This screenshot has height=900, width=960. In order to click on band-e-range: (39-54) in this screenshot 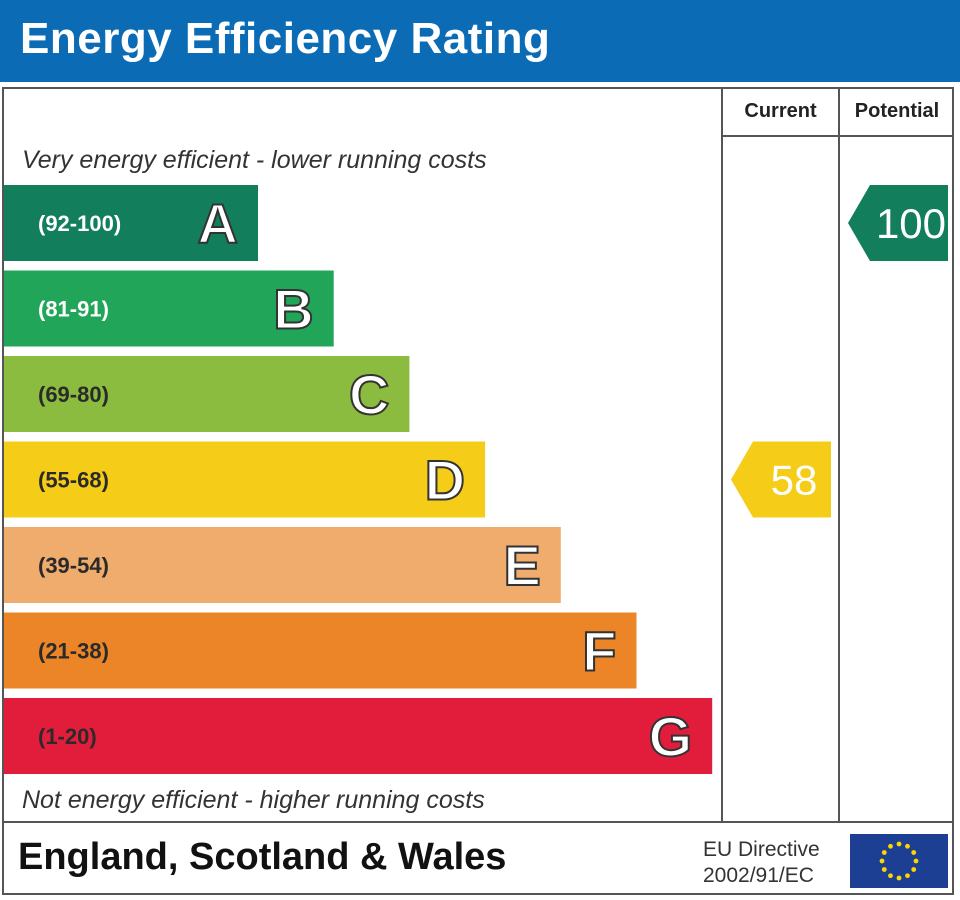, I will do `click(73, 565)`.